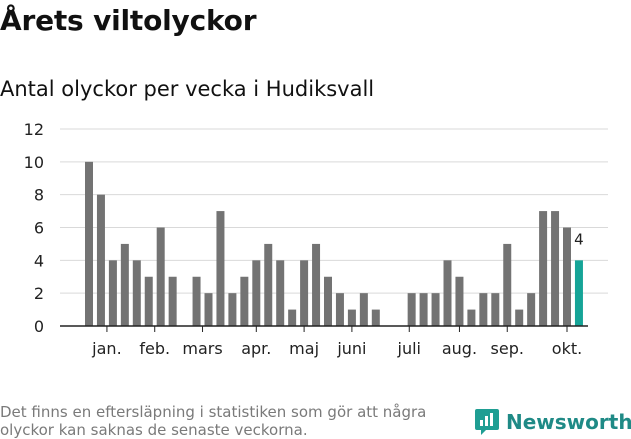 The height and width of the screenshot is (439, 631). What do you see at coordinates (567, 348) in the screenshot?
I see `x-tick-label: okt.` at bounding box center [567, 348].